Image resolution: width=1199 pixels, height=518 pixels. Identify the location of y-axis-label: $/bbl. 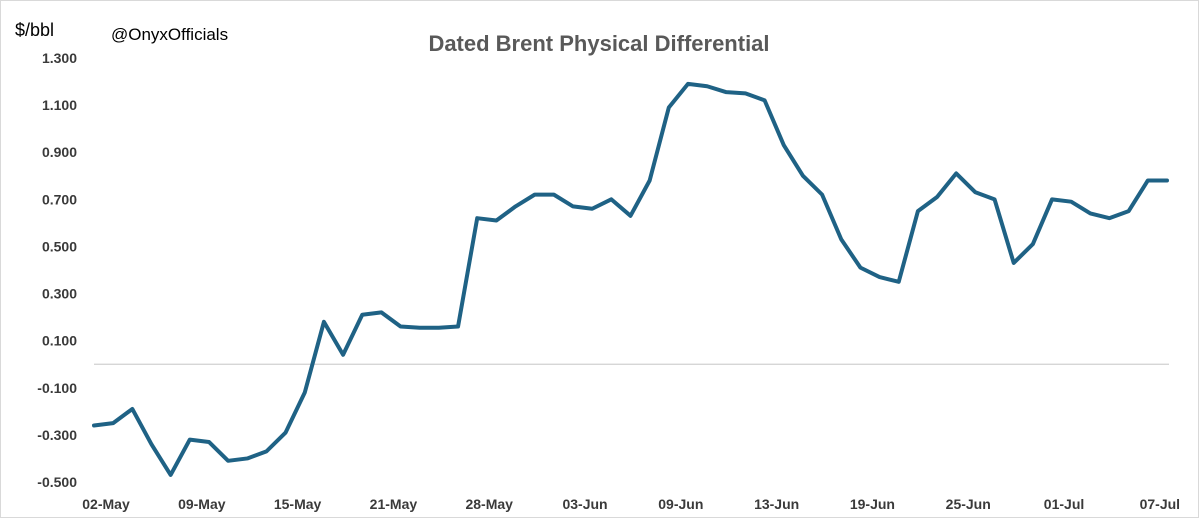
(34, 30).